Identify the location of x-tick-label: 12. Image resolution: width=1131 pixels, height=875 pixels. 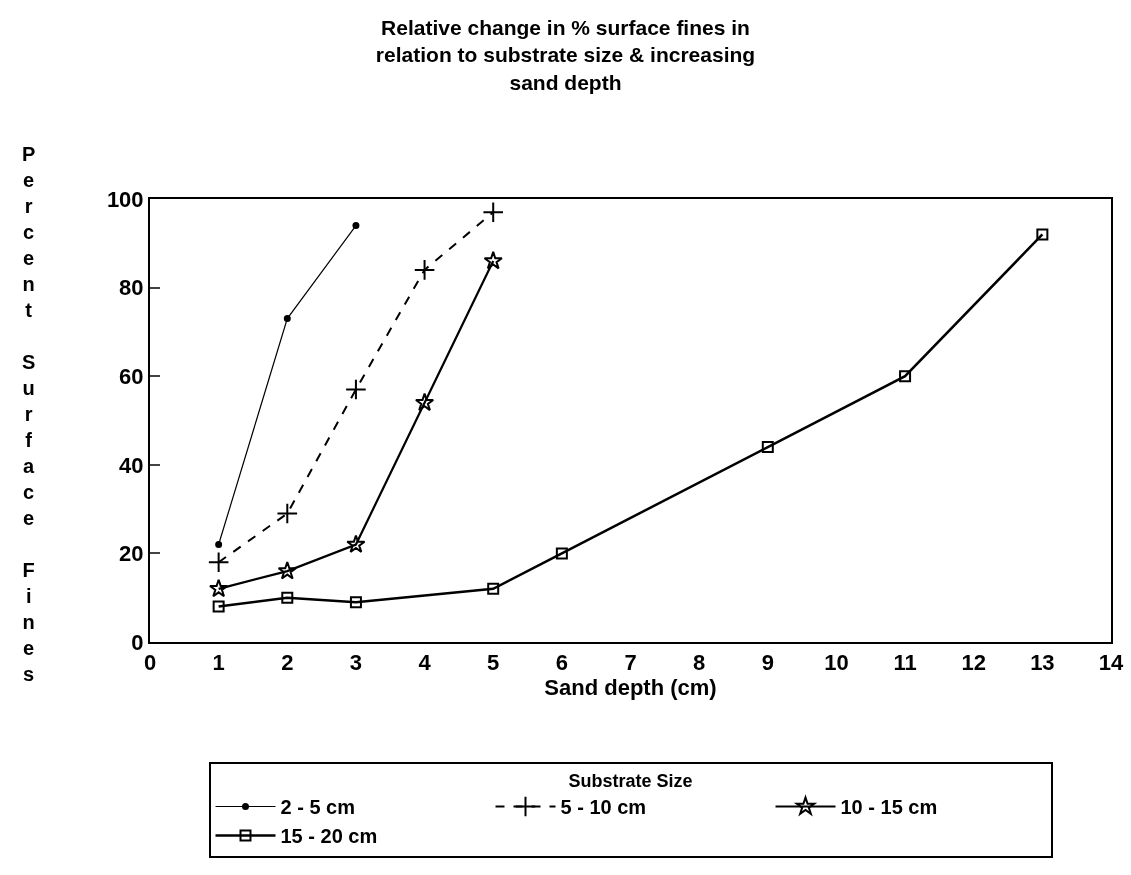
(973, 663).